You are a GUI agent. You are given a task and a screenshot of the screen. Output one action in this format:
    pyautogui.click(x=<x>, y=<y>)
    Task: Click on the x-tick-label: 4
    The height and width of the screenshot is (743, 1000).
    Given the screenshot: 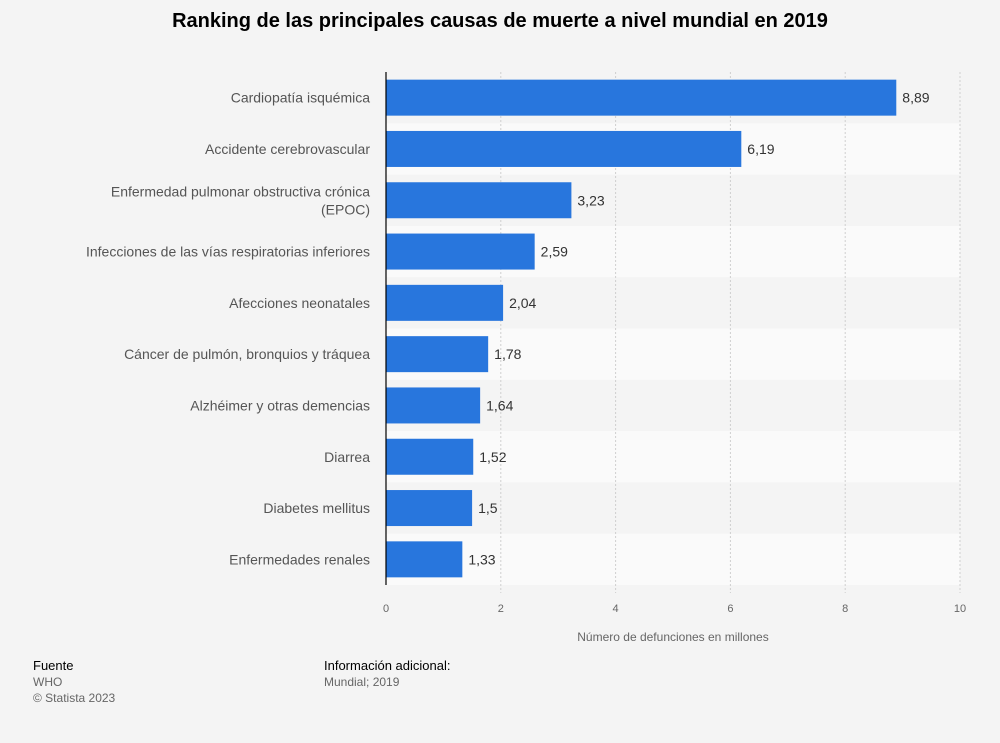 What is the action you would take?
    pyautogui.click(x=616, y=609)
    